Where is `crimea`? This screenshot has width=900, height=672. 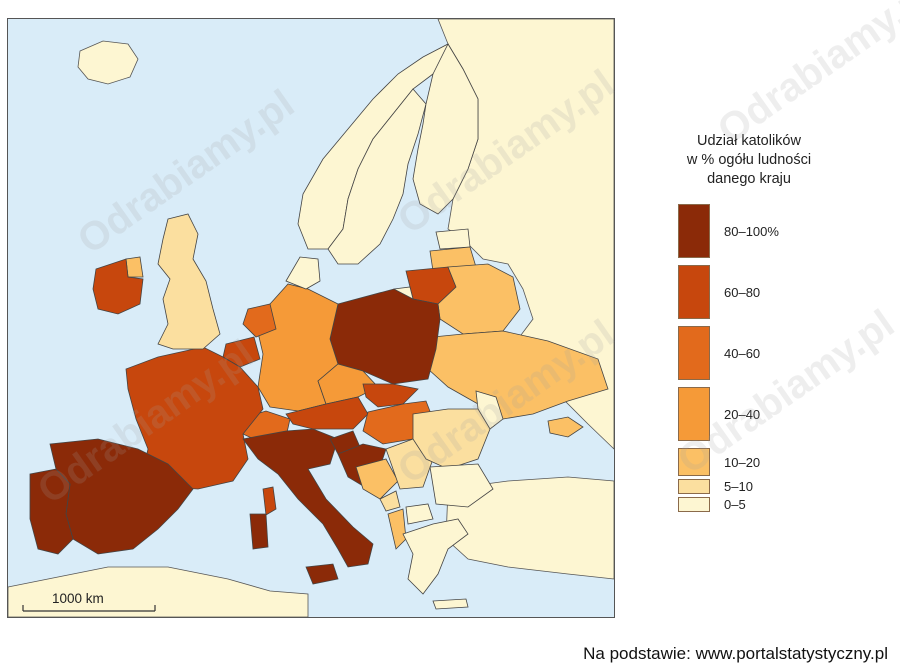 crimea is located at coordinates (565, 427).